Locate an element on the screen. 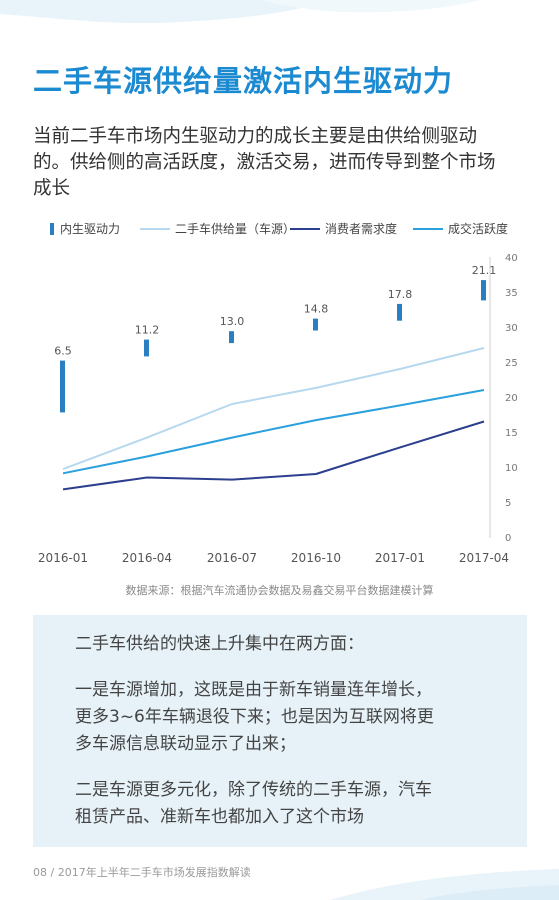  summary-point1-line: 一是车源增加，这既是由于新车销量连年增长， is located at coordinates (253, 690).